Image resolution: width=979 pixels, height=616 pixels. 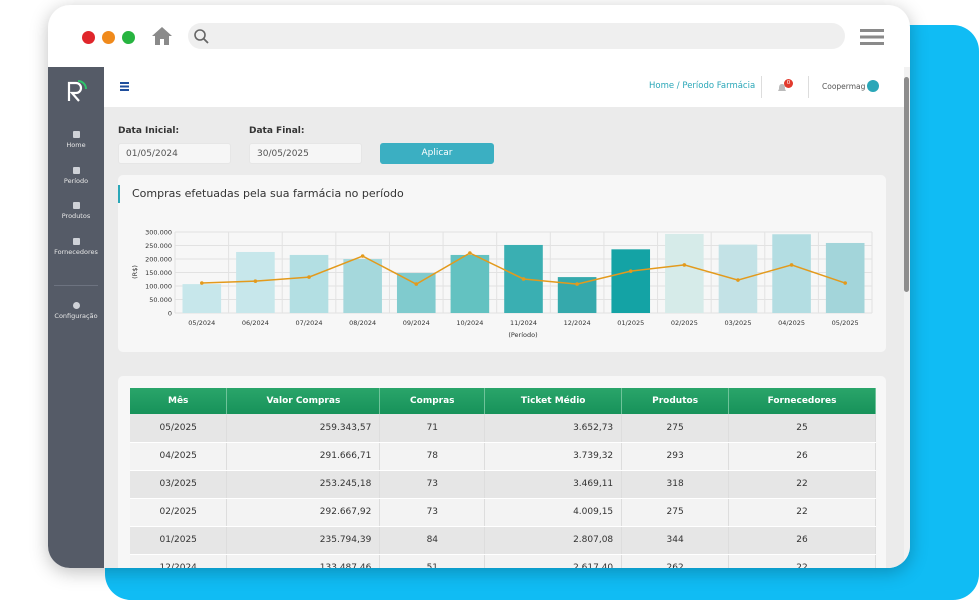 I want to click on start-input: 01/05/2024, so click(x=174, y=153).